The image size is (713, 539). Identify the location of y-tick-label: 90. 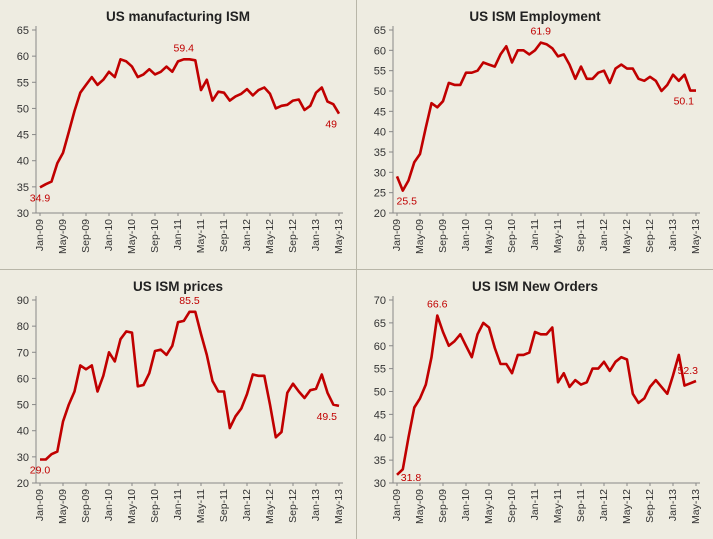
(23, 301).